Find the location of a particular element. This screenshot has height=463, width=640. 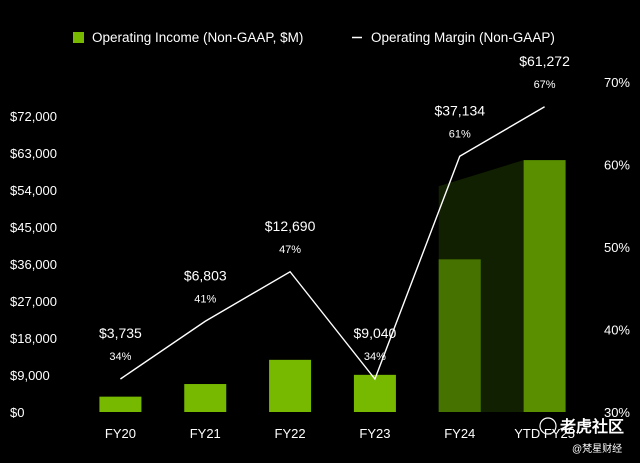

x-axis: FY20 FY21 FY22 FY23 FY24 YTD FY25 is located at coordinates (340, 433).